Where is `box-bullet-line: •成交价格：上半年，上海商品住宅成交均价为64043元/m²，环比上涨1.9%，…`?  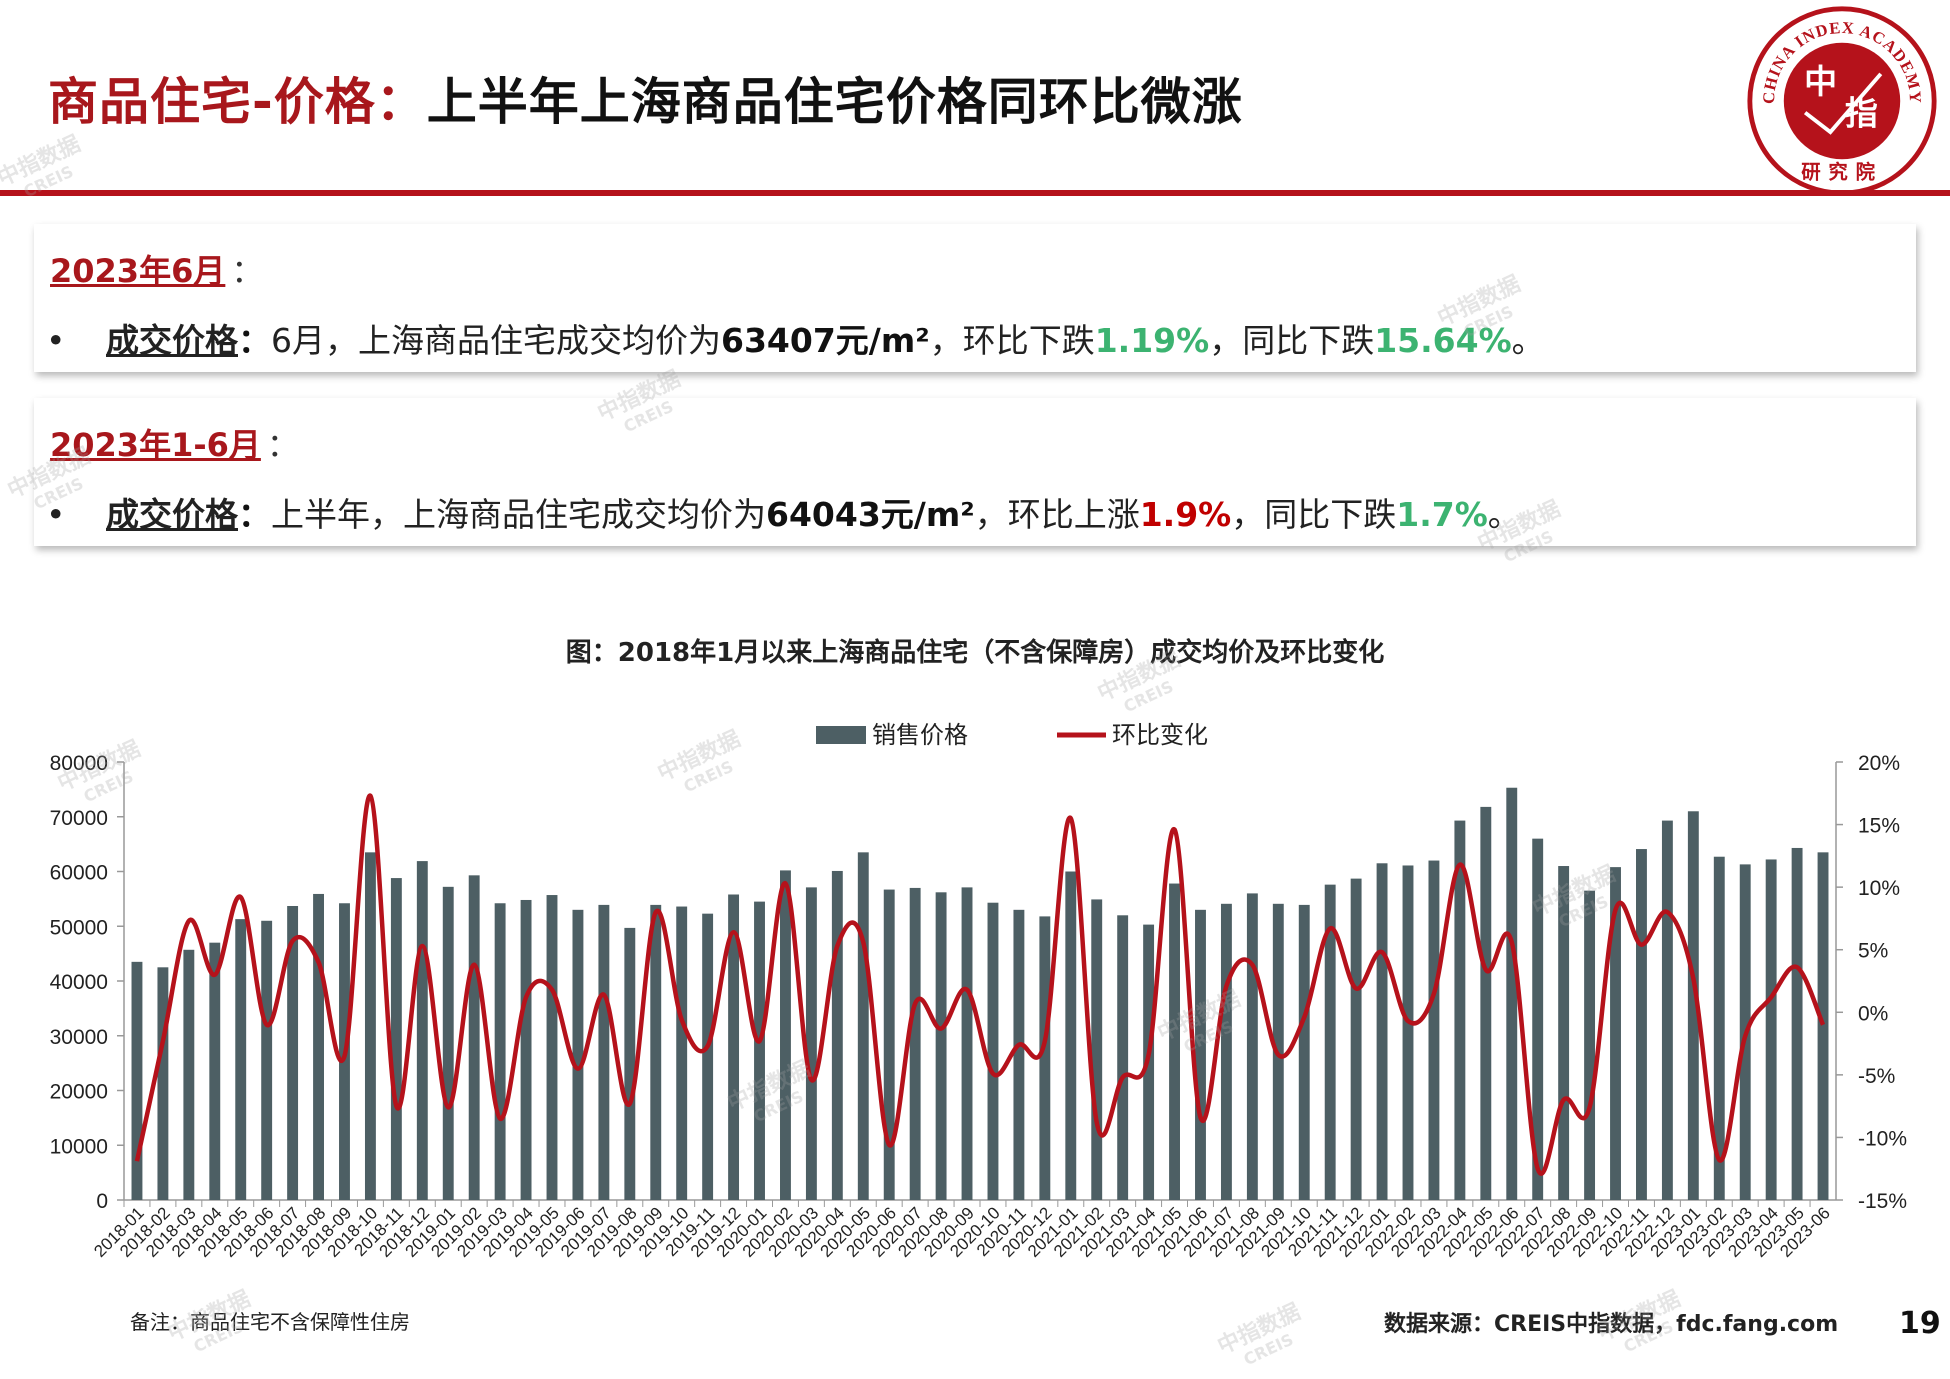 box-bullet-line: •成交价格：上半年，上海商品住宅成交均价为64043元/m²，环比上涨1.9%，… is located at coordinates (783, 512).